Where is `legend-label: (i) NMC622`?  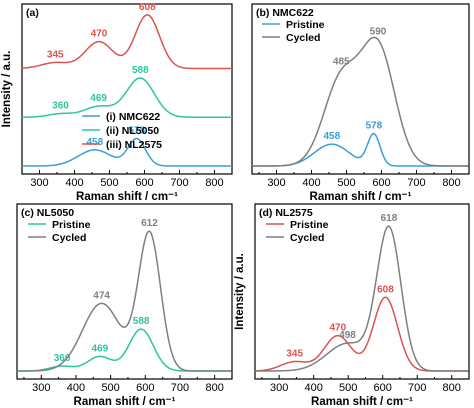
legend-label: (i) NMC622 is located at coordinates (133, 117).